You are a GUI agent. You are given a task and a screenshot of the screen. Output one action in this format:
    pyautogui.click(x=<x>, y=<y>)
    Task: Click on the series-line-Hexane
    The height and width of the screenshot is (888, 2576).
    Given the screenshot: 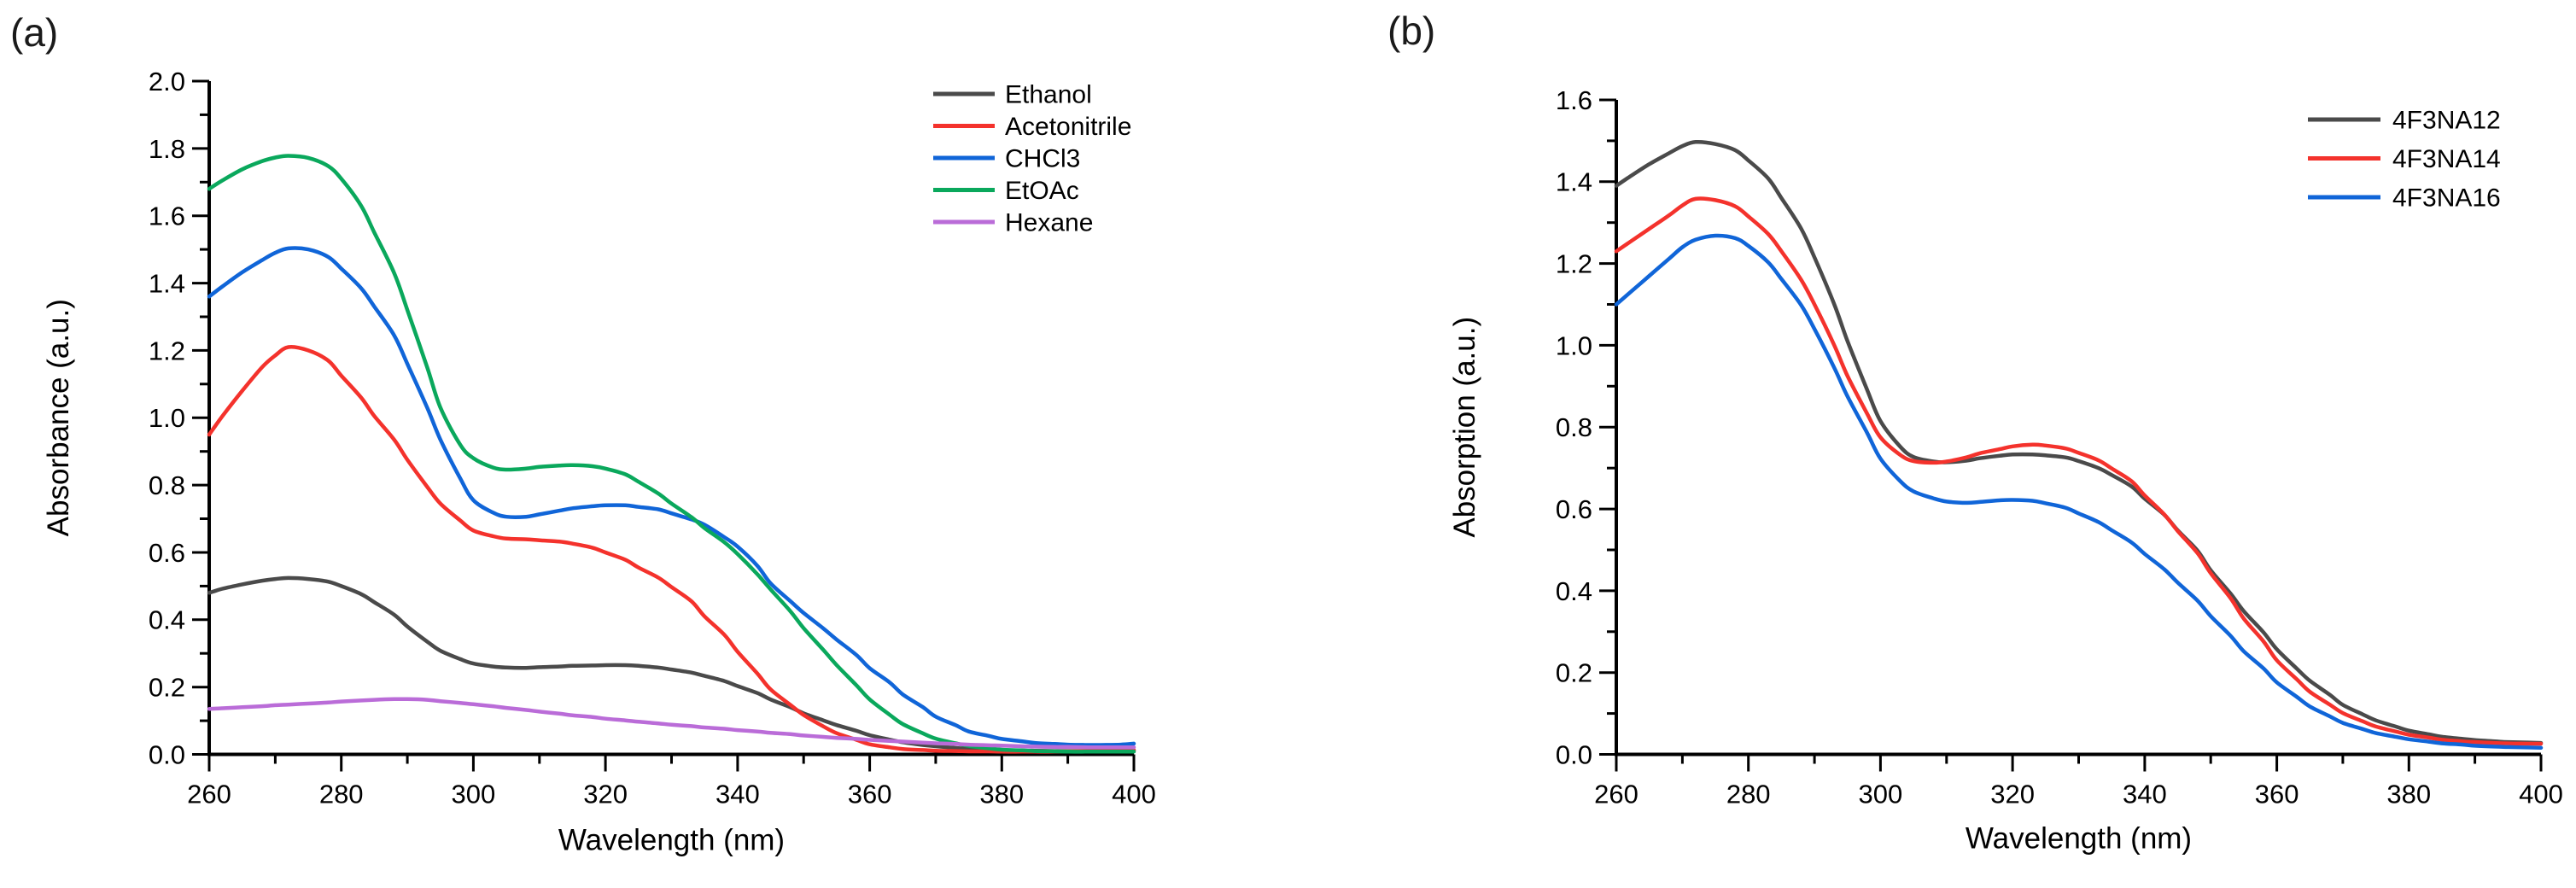 What is the action you would take?
    pyautogui.click(x=671, y=723)
    